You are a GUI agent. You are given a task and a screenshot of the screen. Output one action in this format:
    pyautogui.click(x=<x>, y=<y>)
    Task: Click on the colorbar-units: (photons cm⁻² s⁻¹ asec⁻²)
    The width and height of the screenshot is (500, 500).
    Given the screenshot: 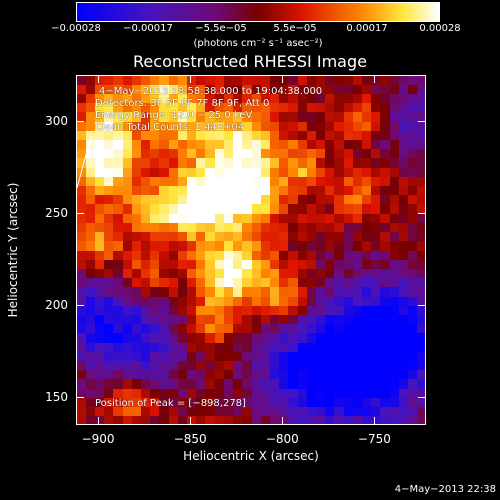 What is the action you would take?
    pyautogui.click(x=258, y=43)
    